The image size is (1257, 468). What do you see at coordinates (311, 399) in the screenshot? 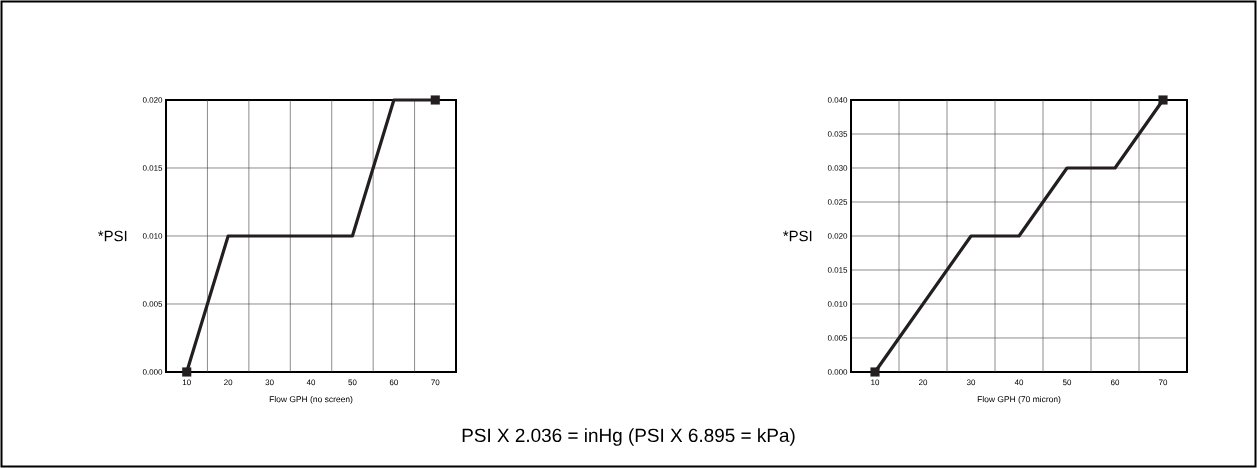
I see `x-axis-title: Flow GPH (no screen)` at bounding box center [311, 399].